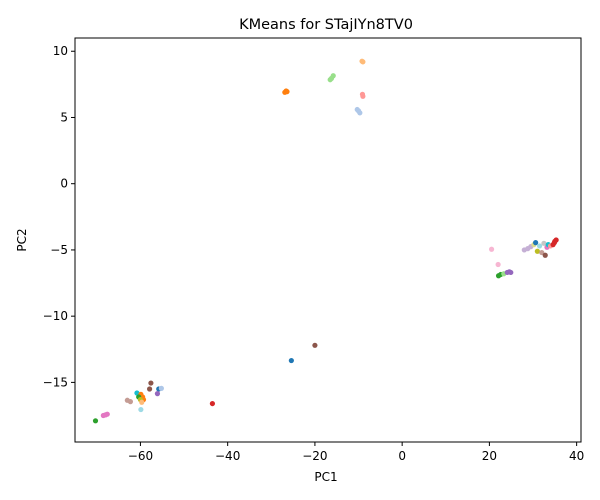 This screenshot has width=600, height=500. Describe the element at coordinates (55, 316) in the screenshot. I see `y-tick-label: −10` at that location.